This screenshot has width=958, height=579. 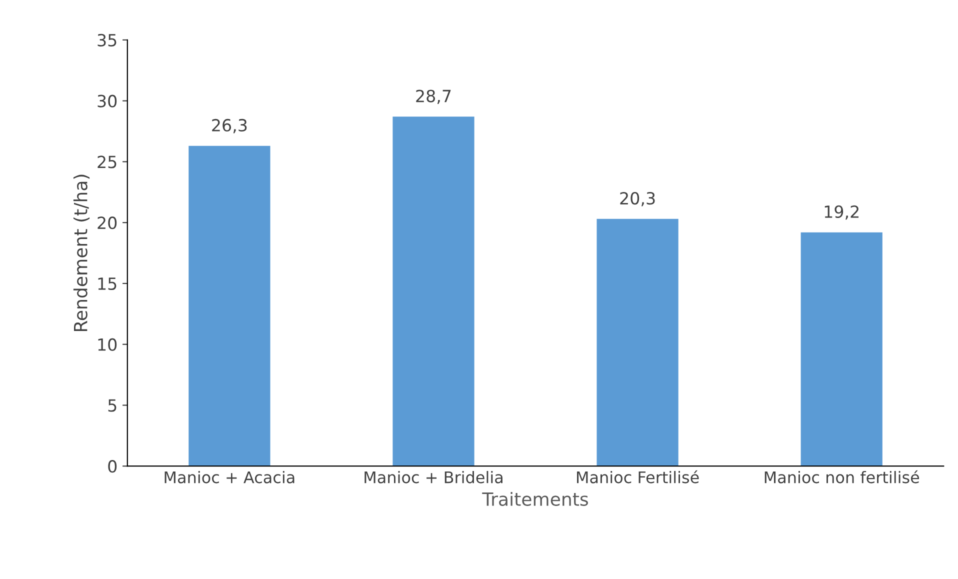 I want to click on x-tick-label: Manioc + Bridelia, so click(x=433, y=477).